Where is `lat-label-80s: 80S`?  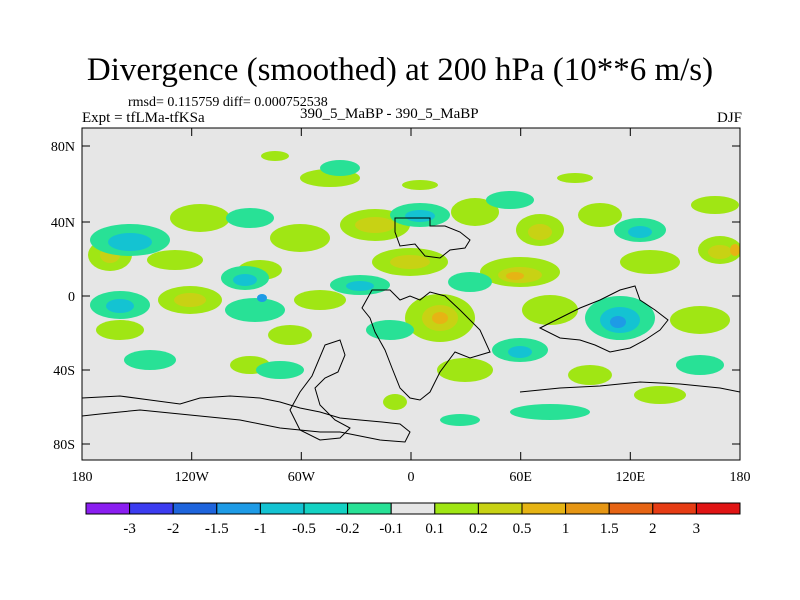
lat-label-80s: 80S is located at coordinates (64, 445).